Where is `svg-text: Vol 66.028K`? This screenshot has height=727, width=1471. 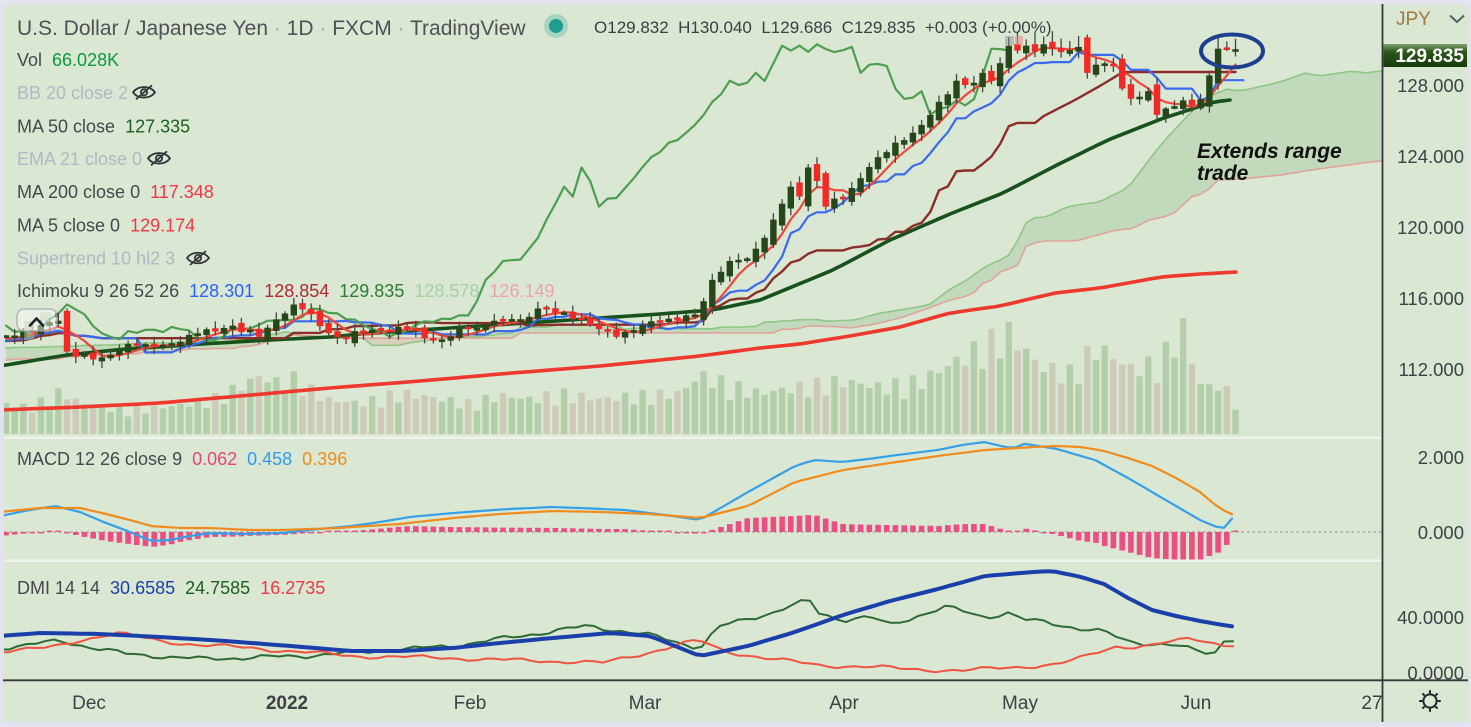 svg-text: Vol 66.028K is located at coordinates (68, 60).